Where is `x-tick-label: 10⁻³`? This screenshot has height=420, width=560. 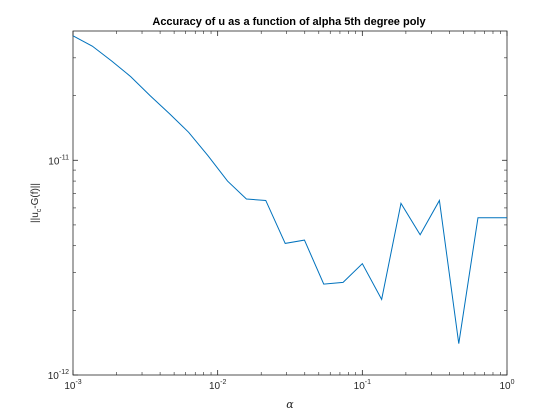
x-tick-label: 10⁻³ is located at coordinates (72, 385).